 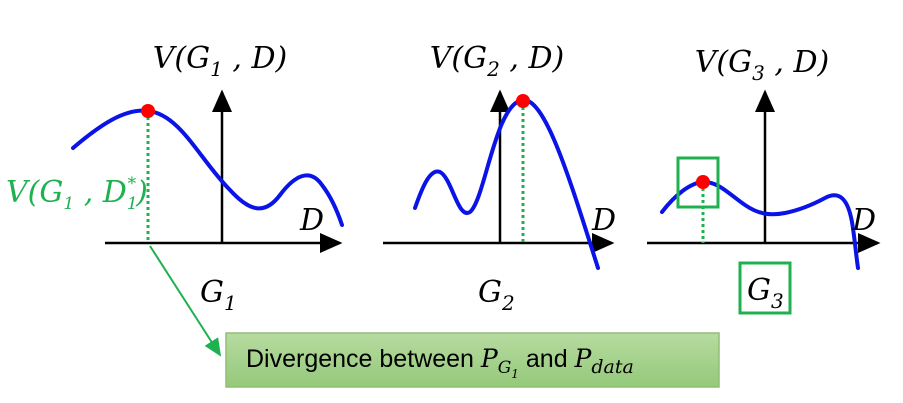 I want to click on text: , D, so click(x=100, y=192).